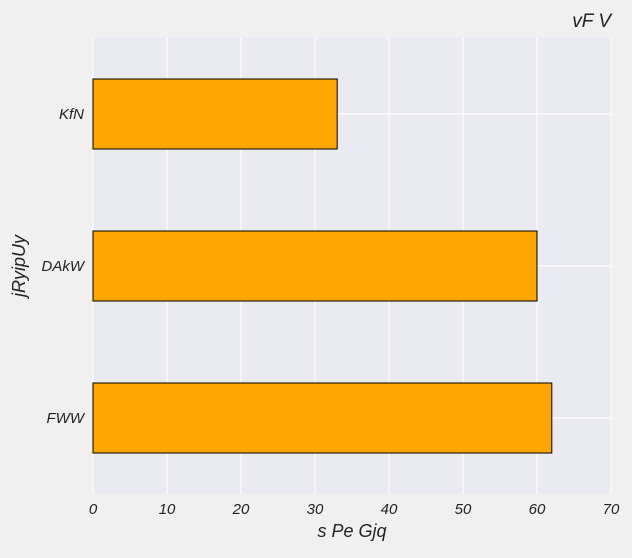  Describe the element at coordinates (611, 509) in the screenshot. I see `x-tick-label: 70` at that location.